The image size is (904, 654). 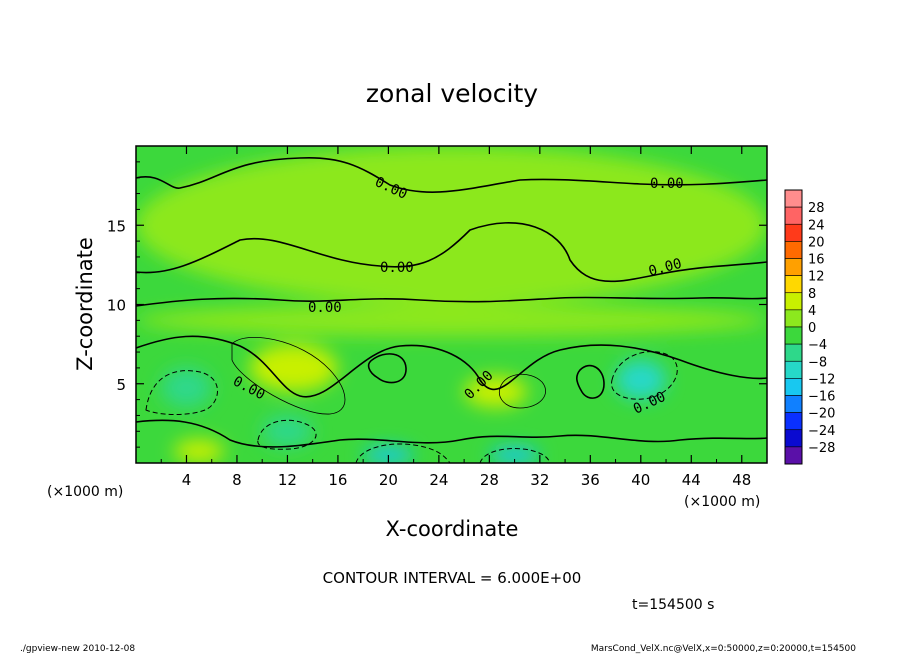 What do you see at coordinates (388, 480) in the screenshot?
I see `x-tick-label: 20` at bounding box center [388, 480].